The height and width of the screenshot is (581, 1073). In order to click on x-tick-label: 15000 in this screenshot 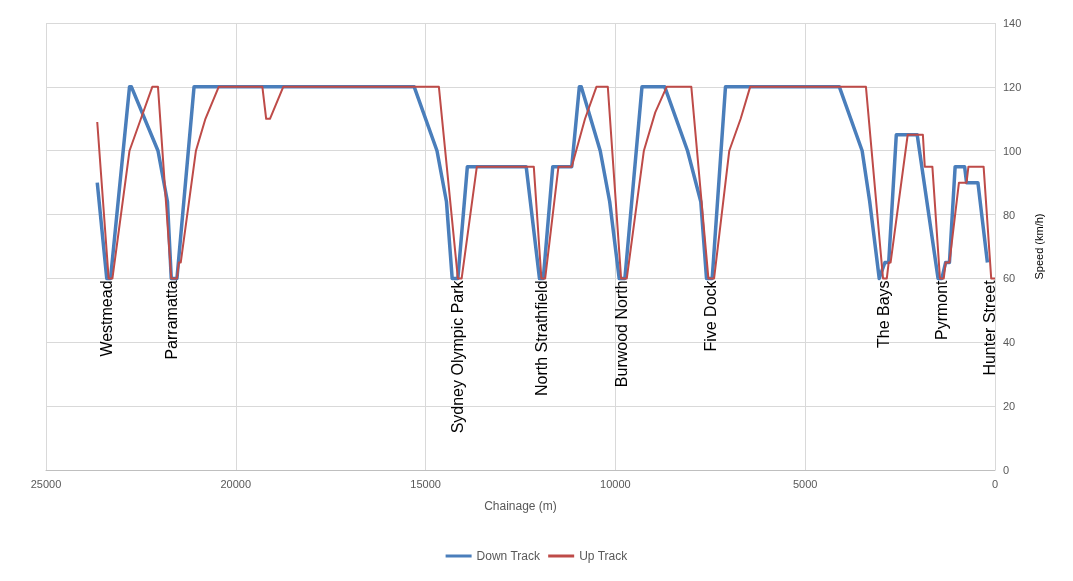, I will do `click(425, 483)`.